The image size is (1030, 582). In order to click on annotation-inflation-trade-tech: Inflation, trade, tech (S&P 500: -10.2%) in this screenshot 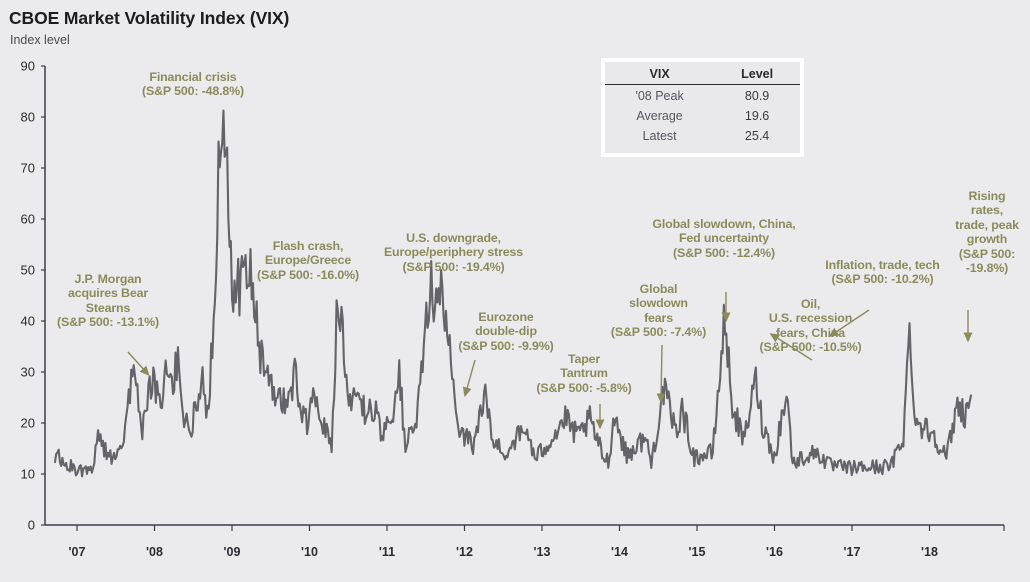, I will do `click(882, 272)`.